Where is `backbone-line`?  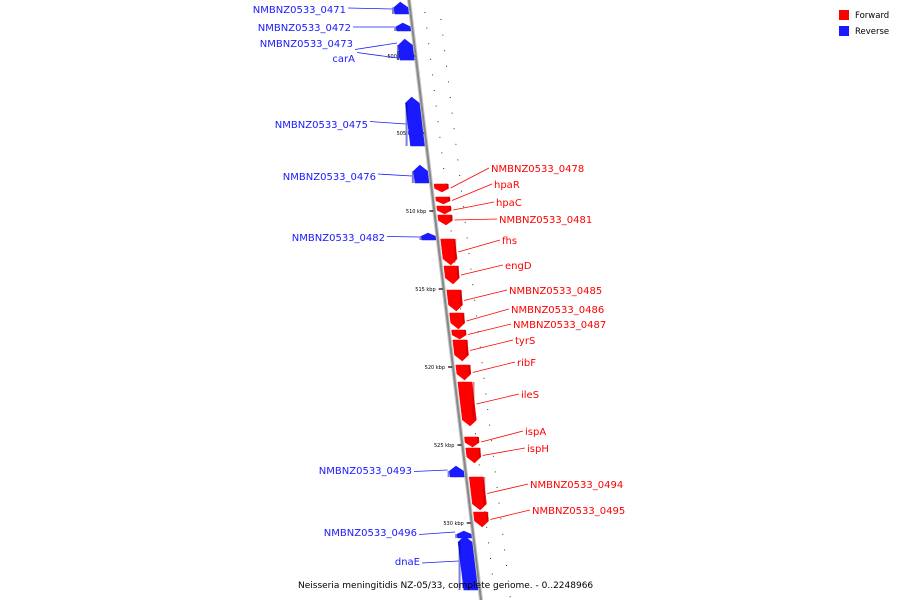
backbone-line is located at coordinates (445, 300).